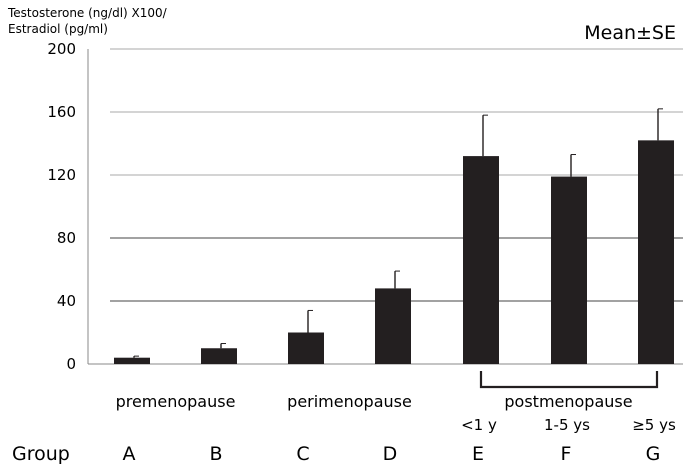 This screenshot has height=465, width=683. What do you see at coordinates (219, 356) in the screenshot?
I see `bar-B` at bounding box center [219, 356].